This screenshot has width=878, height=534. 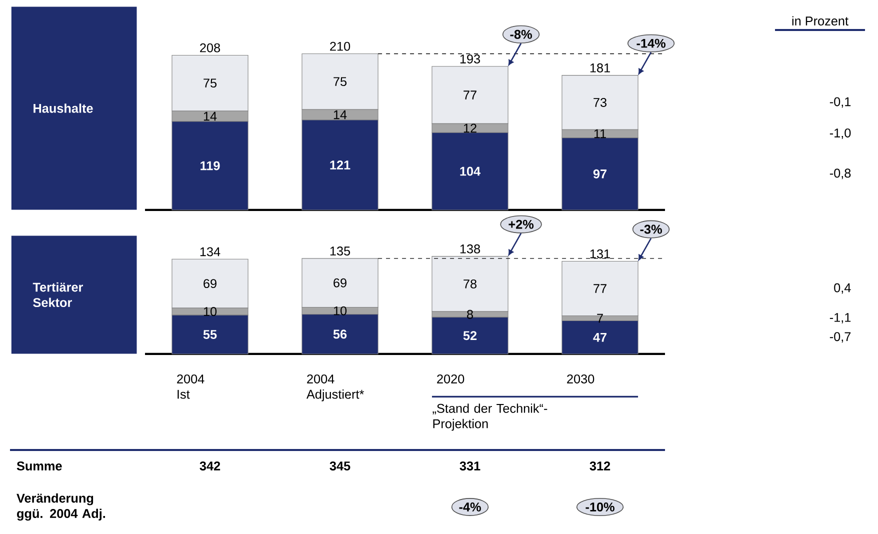 What do you see at coordinates (651, 43) in the screenshot?
I see `text: -14%` at bounding box center [651, 43].